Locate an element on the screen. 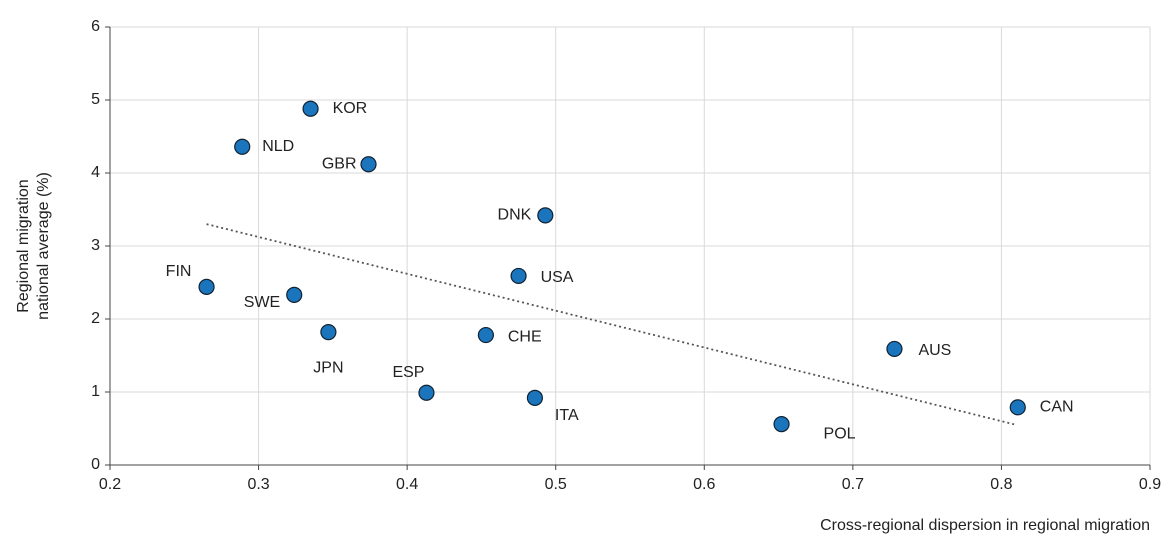 The height and width of the screenshot is (538, 1164). x-tick-label: 0.2 is located at coordinates (110, 484).